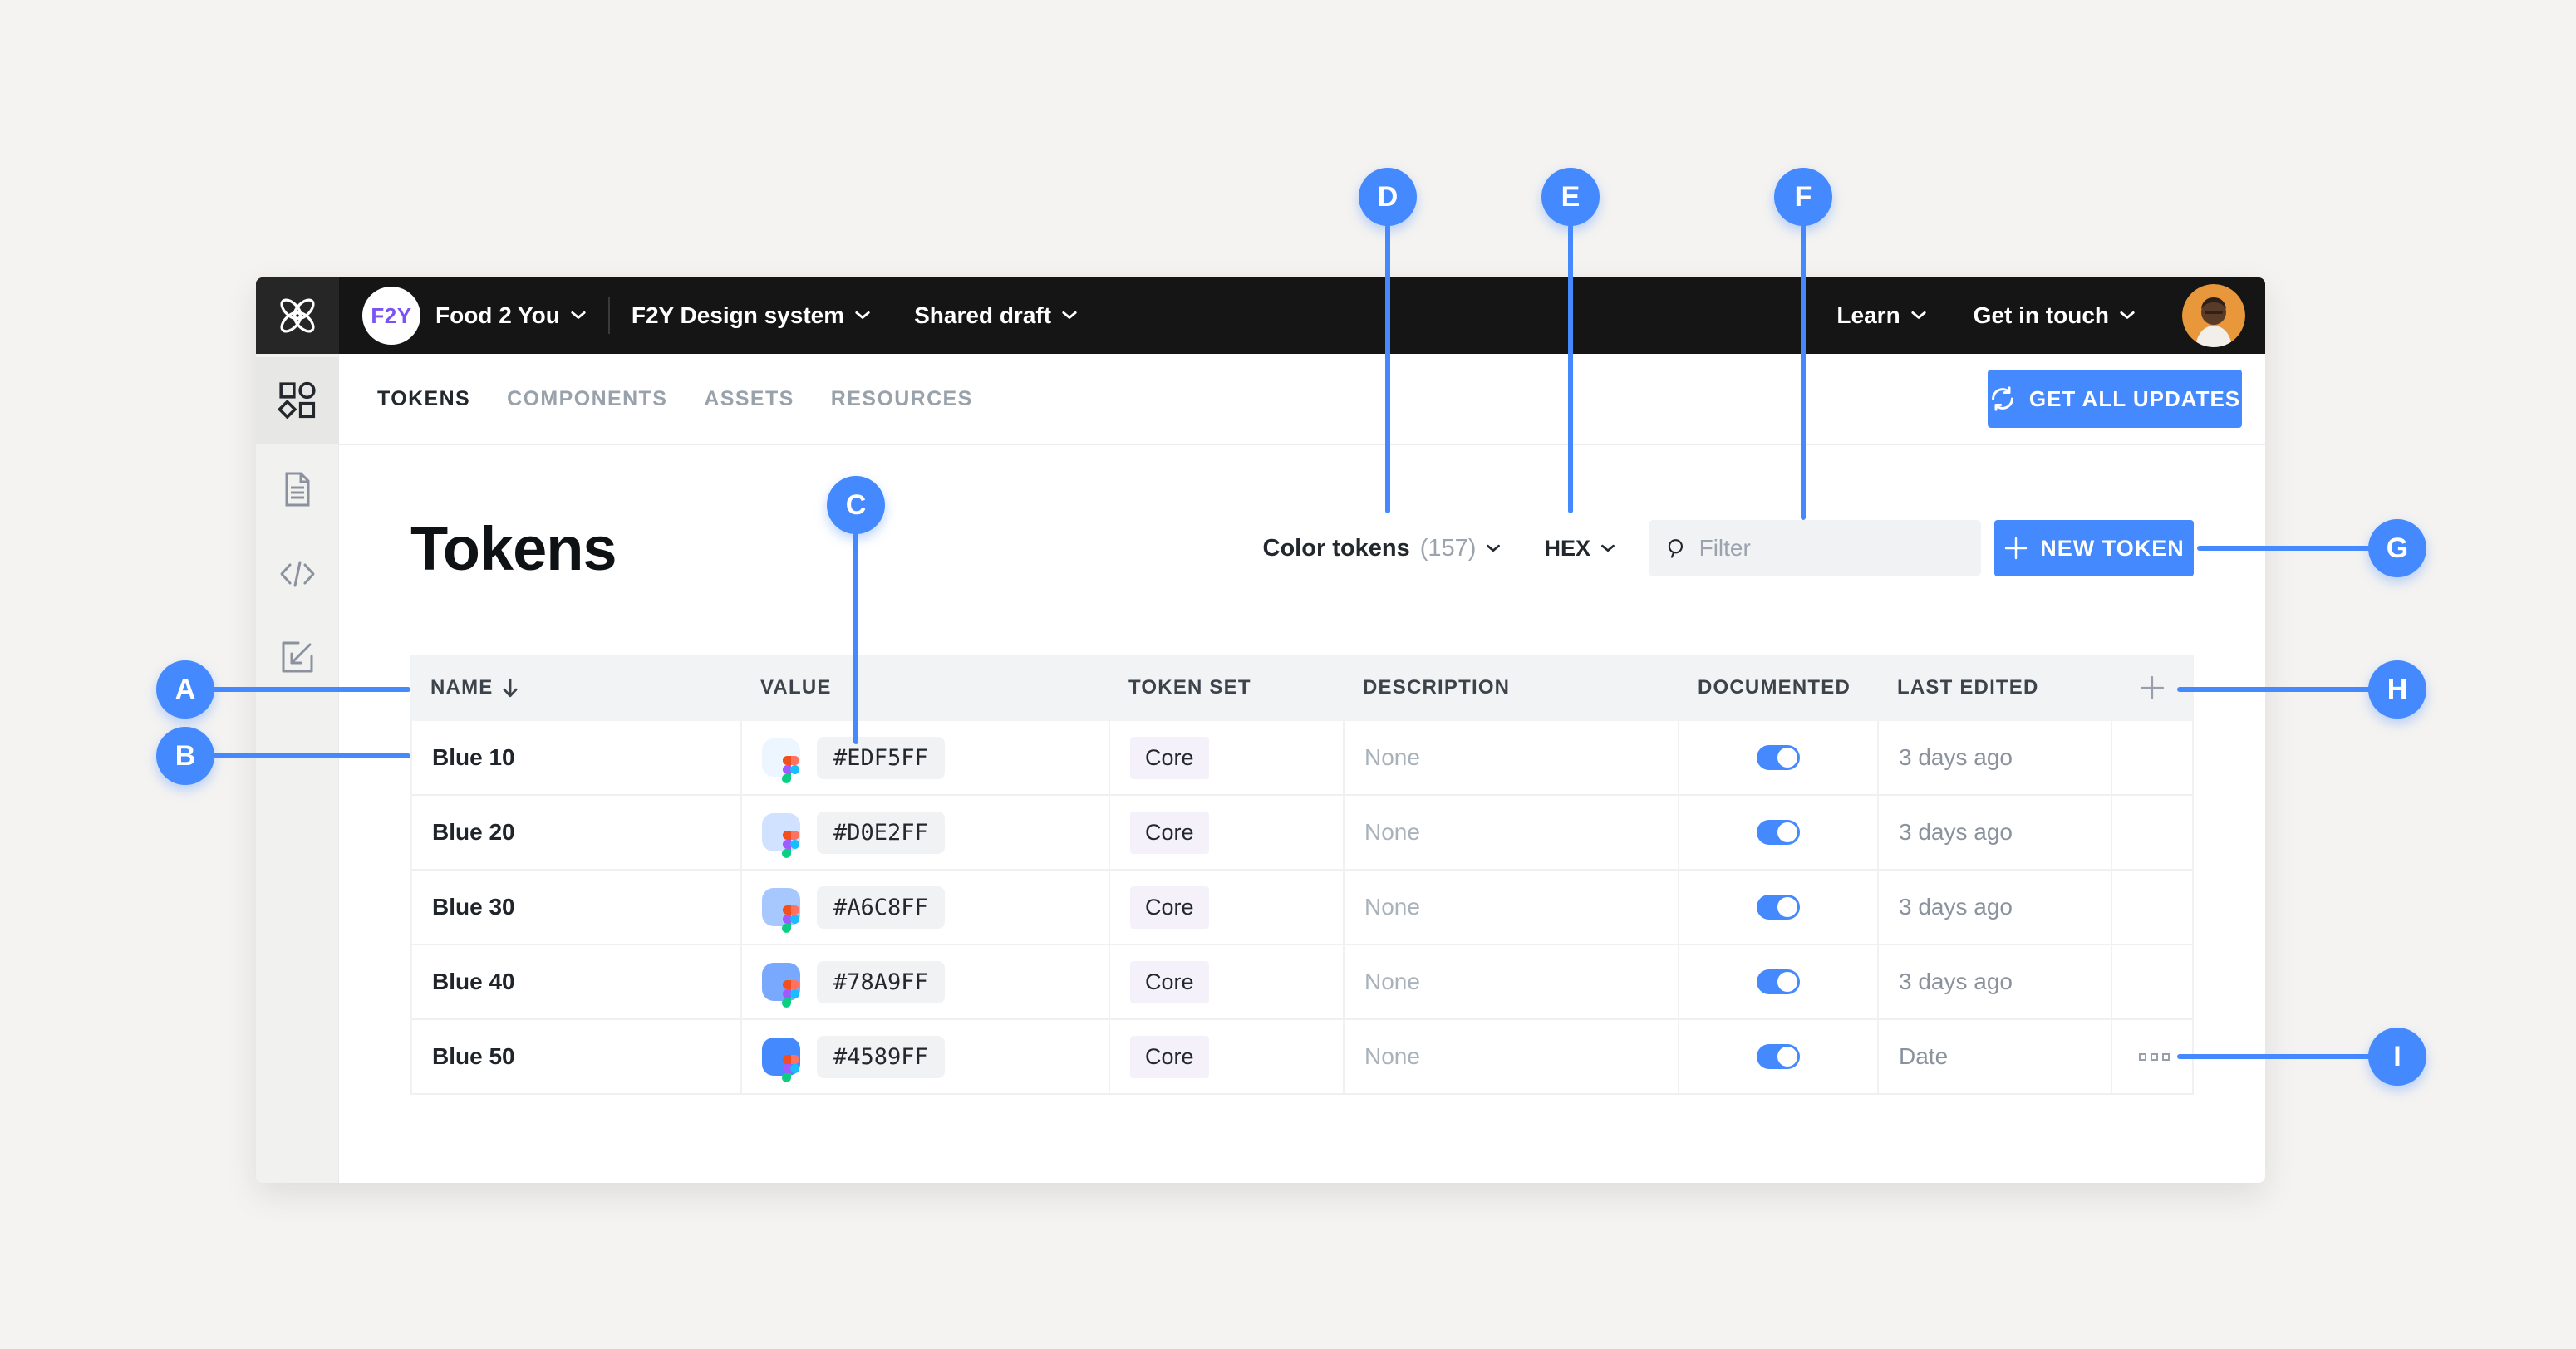 The height and width of the screenshot is (1349, 2576). I want to click on sidebar-item-docs, so click(297, 489).